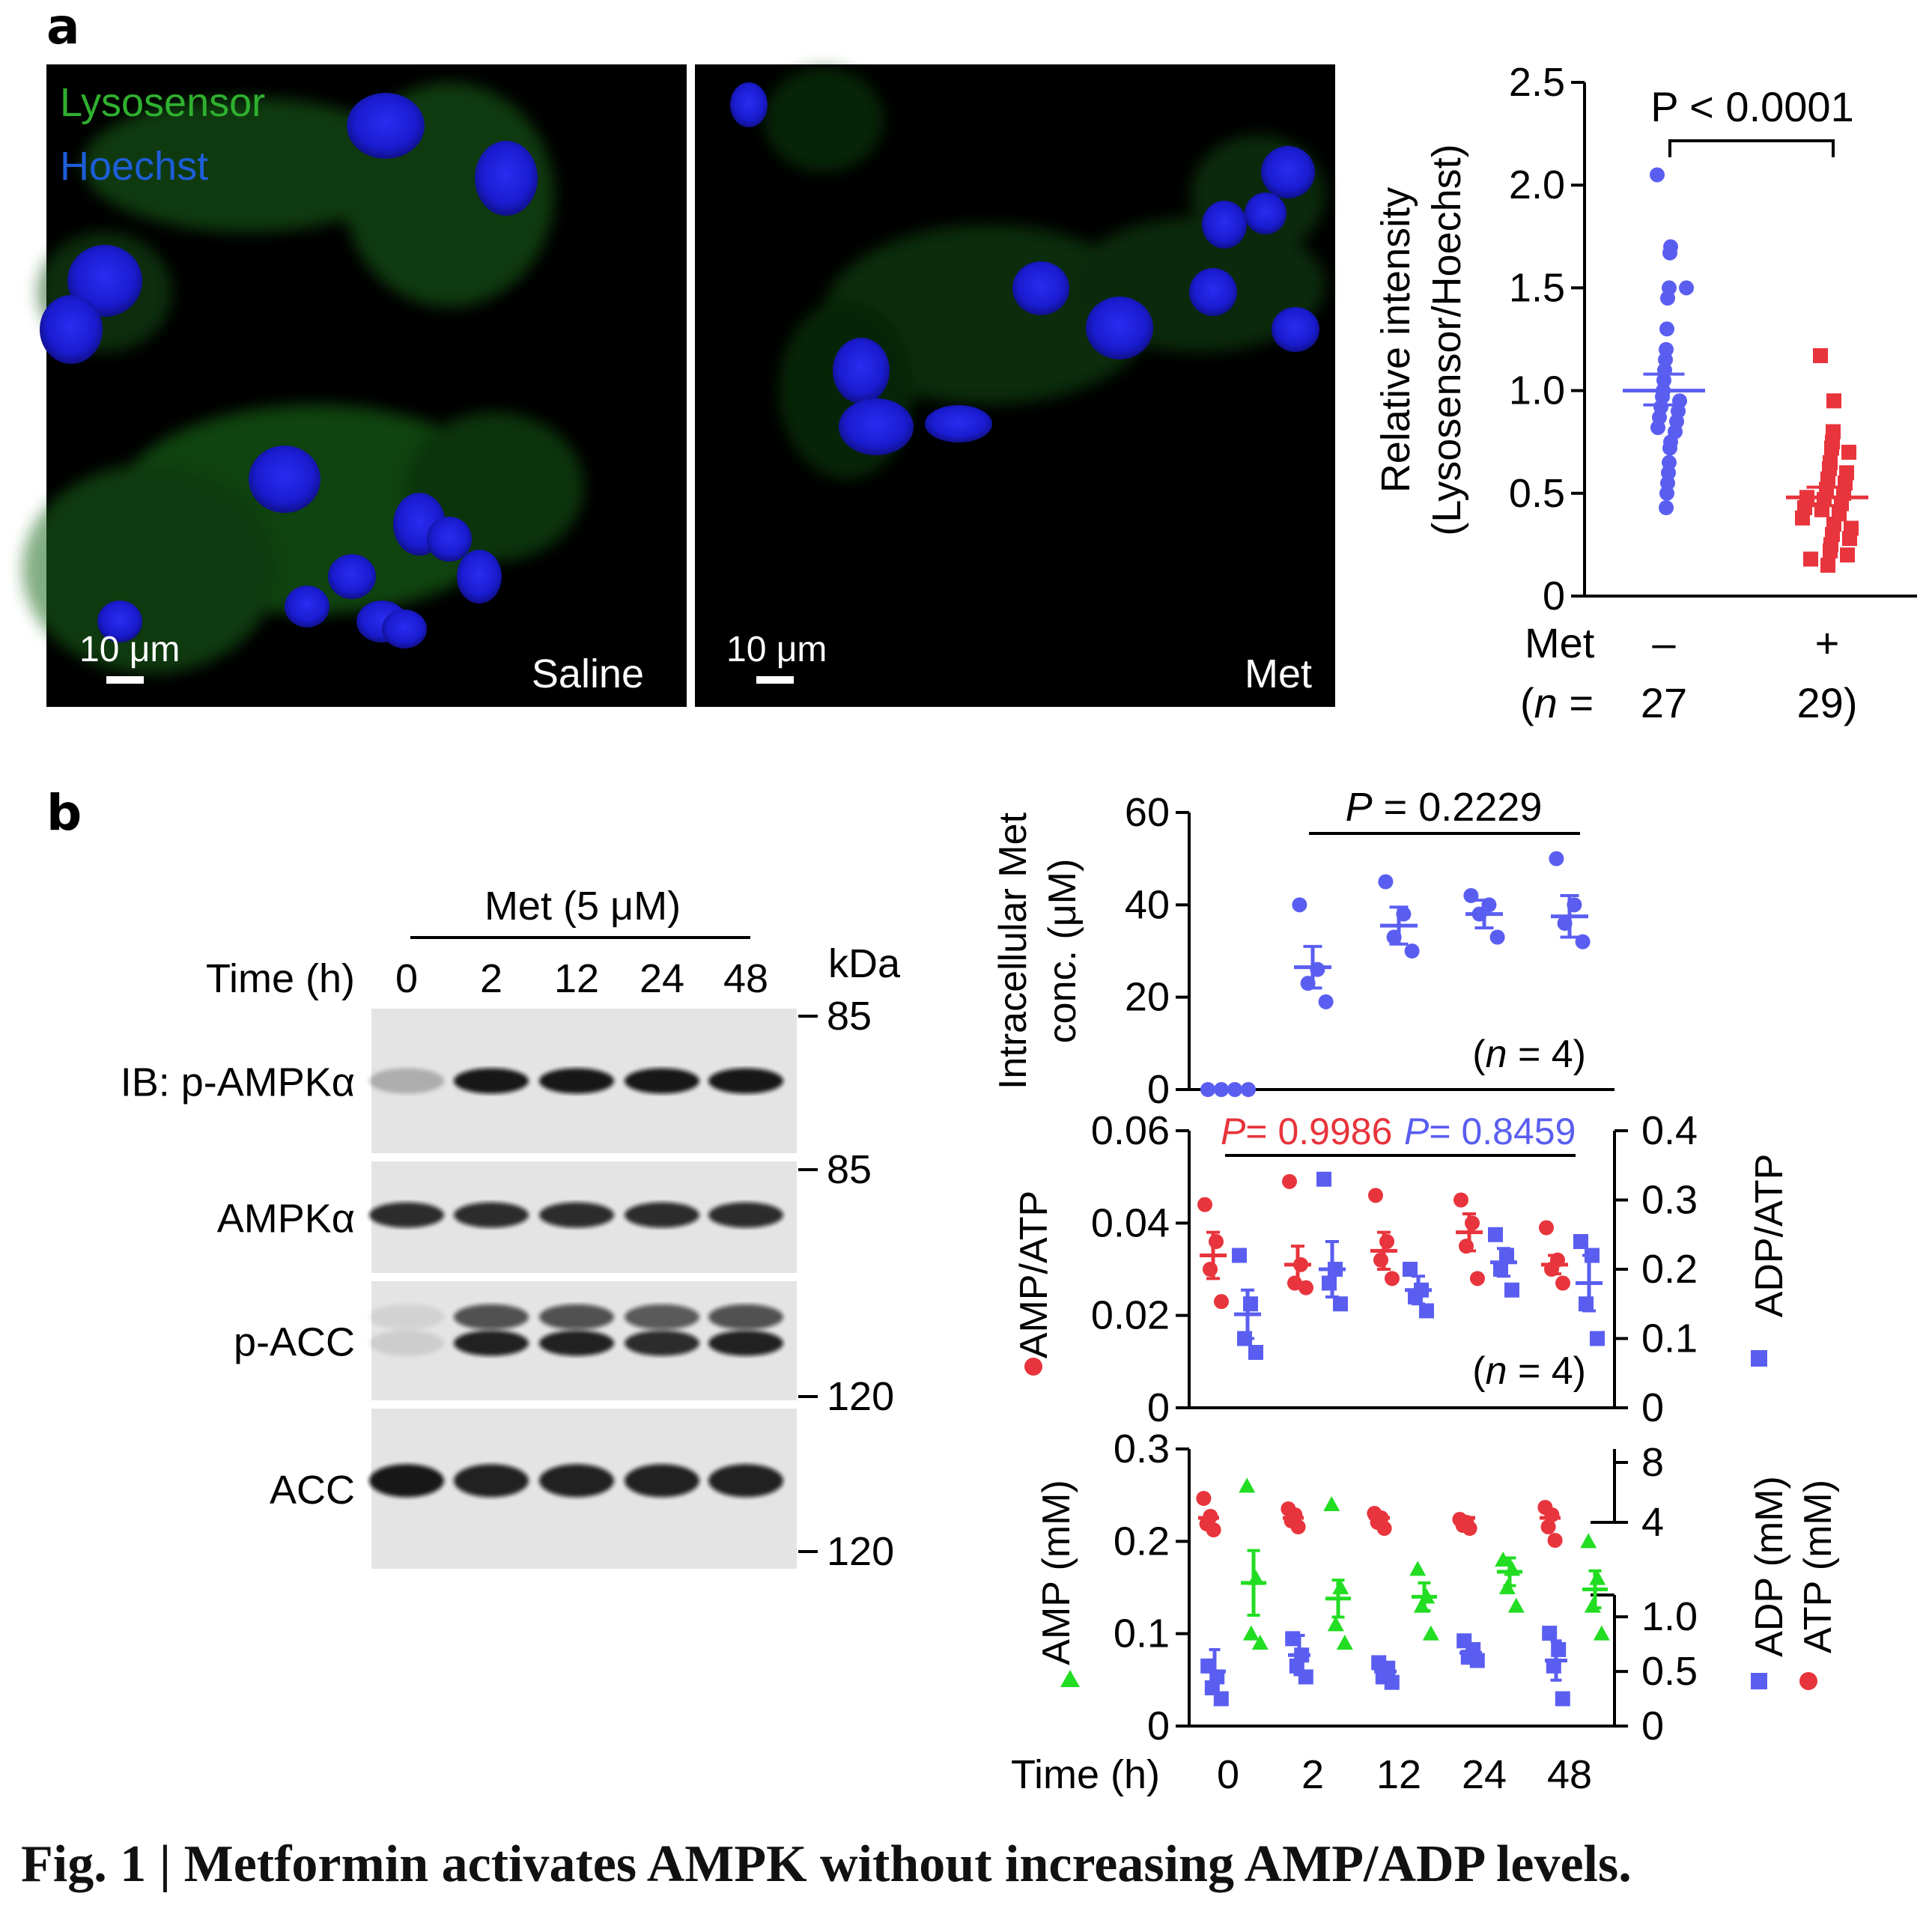 This screenshot has width=1932, height=1911. Describe the element at coordinates (1808, 1681) in the screenshot. I see `atp-legend-marker` at that location.